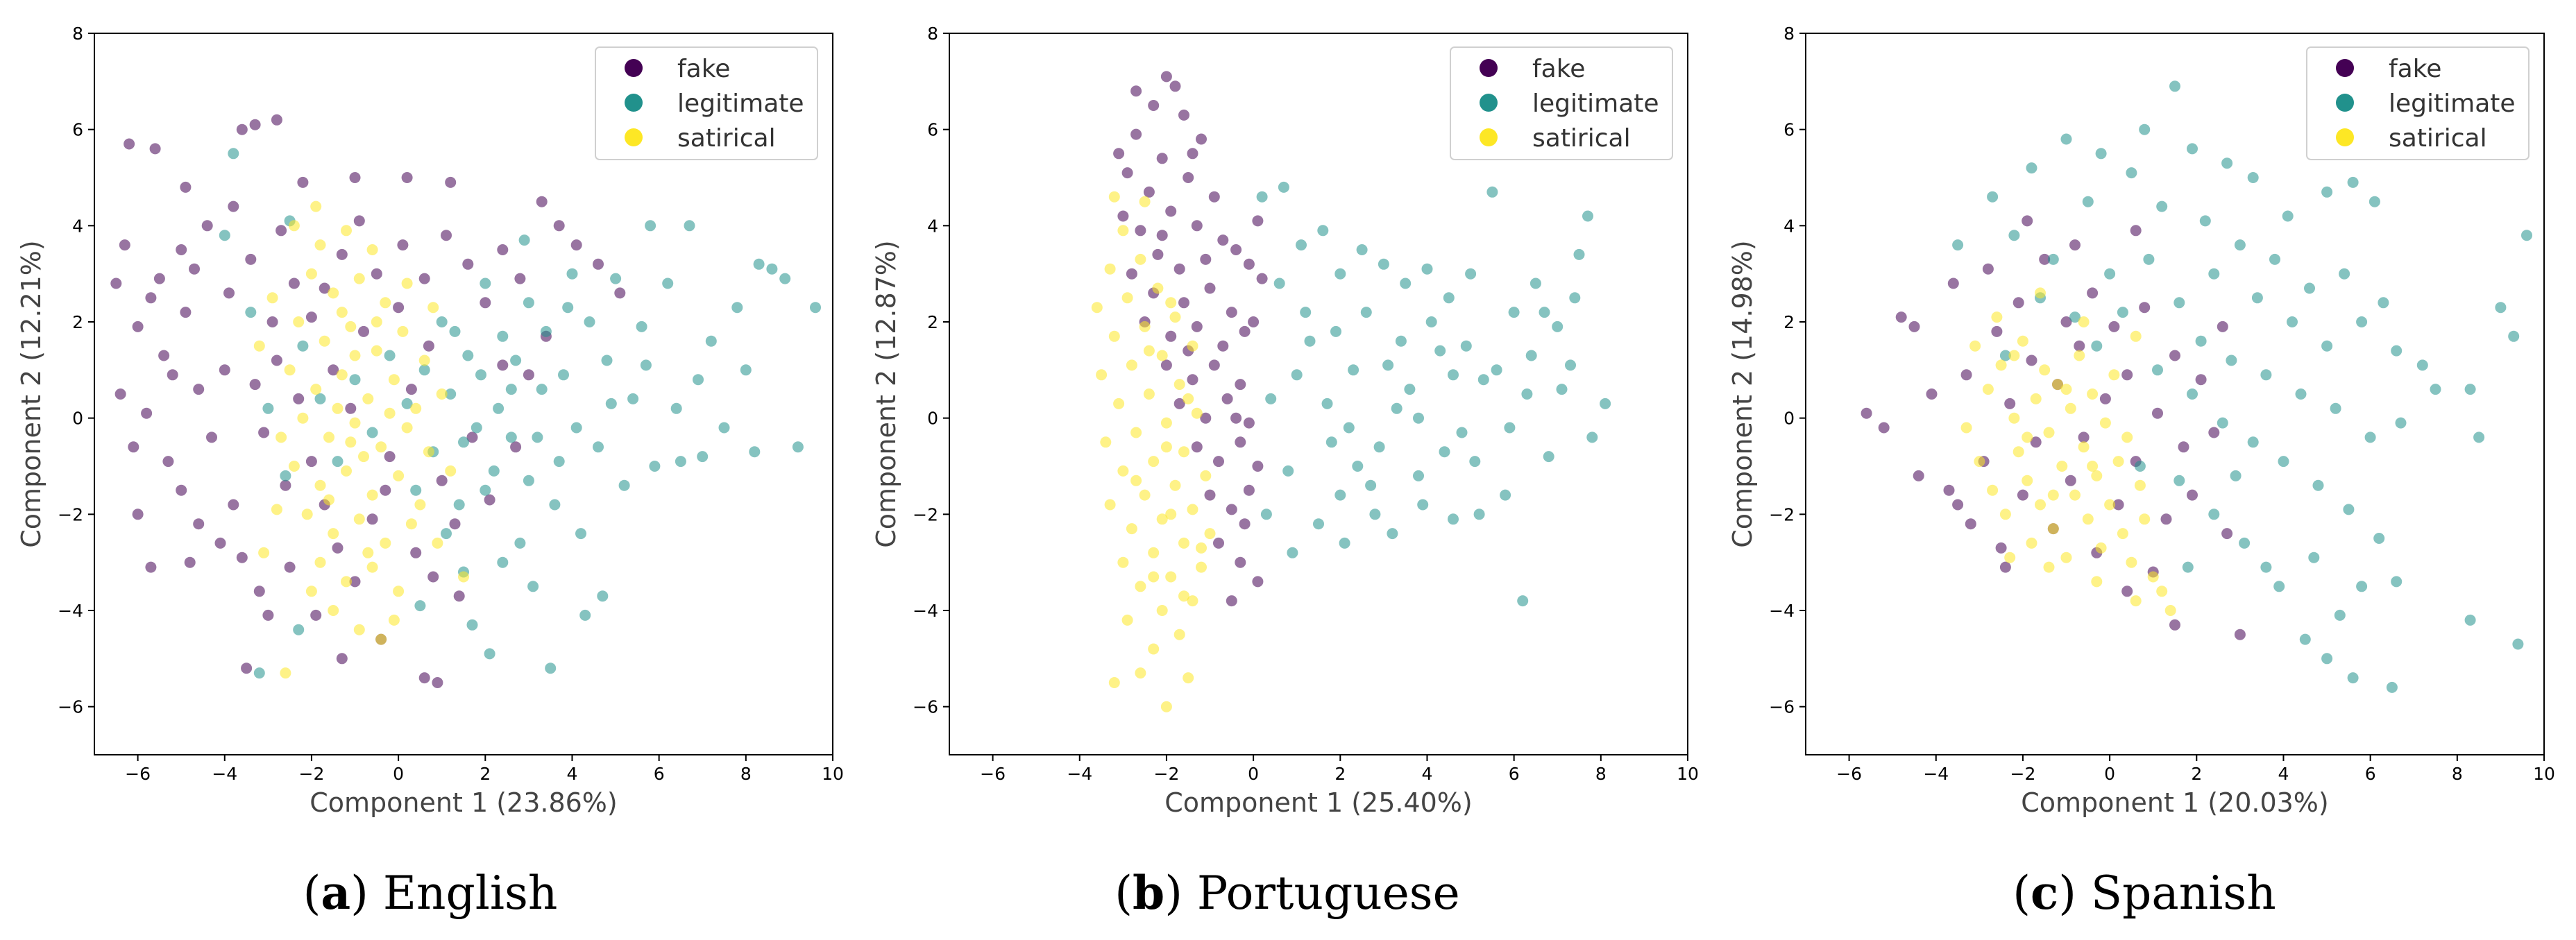 Image resolution: width=2576 pixels, height=940 pixels. Describe the element at coordinates (707, 103) in the screenshot. I see `legend: fake legitimate satirical` at that location.